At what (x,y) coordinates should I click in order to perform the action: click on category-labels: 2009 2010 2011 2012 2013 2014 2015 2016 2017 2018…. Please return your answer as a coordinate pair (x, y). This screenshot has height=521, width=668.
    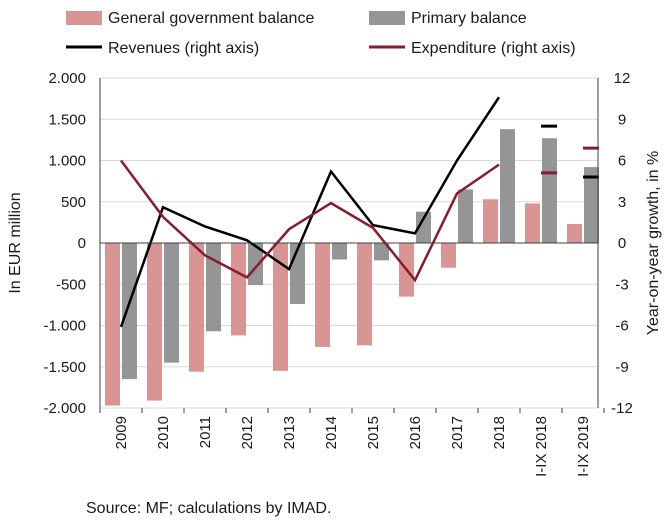
    Looking at the image, I should click on (352, 446).